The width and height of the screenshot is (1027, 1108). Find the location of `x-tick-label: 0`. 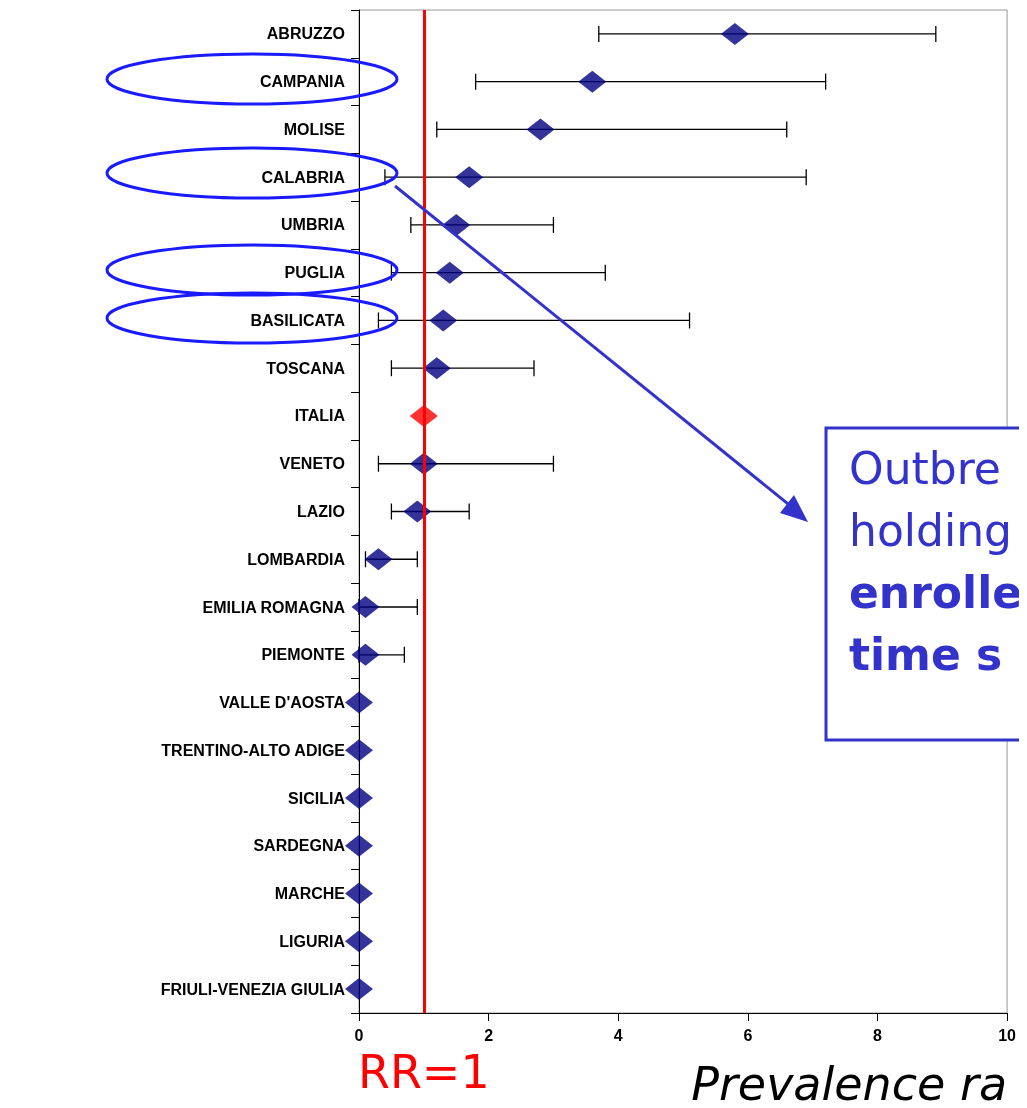

x-tick-label: 0 is located at coordinates (359, 1035).